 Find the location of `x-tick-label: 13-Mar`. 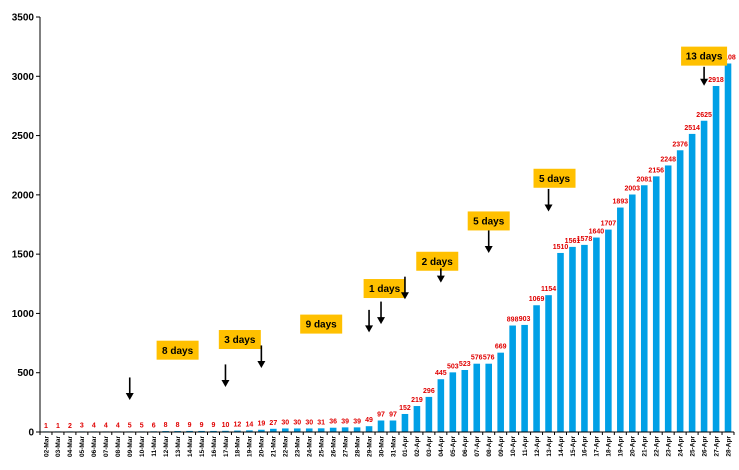

x-tick-label: 13-Mar is located at coordinates (178, 446).